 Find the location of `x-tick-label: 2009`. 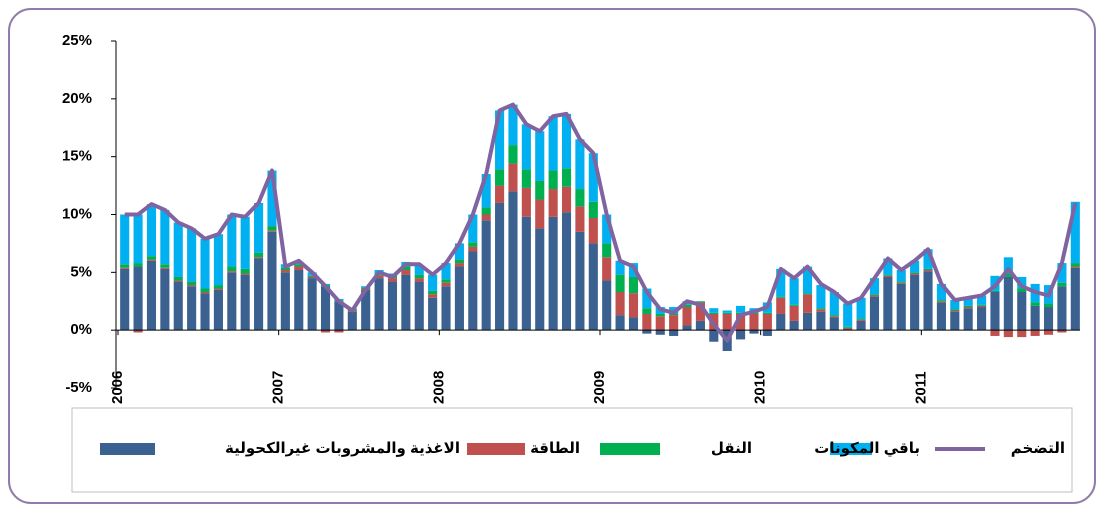

x-tick-label: 2009 is located at coordinates (599, 387).